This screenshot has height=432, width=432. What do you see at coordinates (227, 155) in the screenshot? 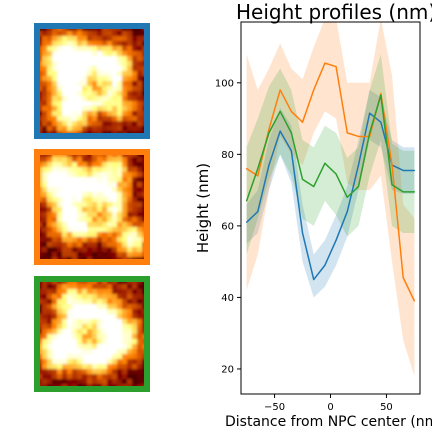
I see `y-tick-label: 80` at bounding box center [227, 155].